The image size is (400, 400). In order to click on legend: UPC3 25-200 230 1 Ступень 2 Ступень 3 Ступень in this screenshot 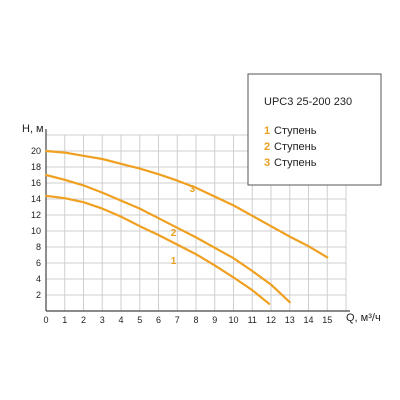, I will do `click(314, 129)`.